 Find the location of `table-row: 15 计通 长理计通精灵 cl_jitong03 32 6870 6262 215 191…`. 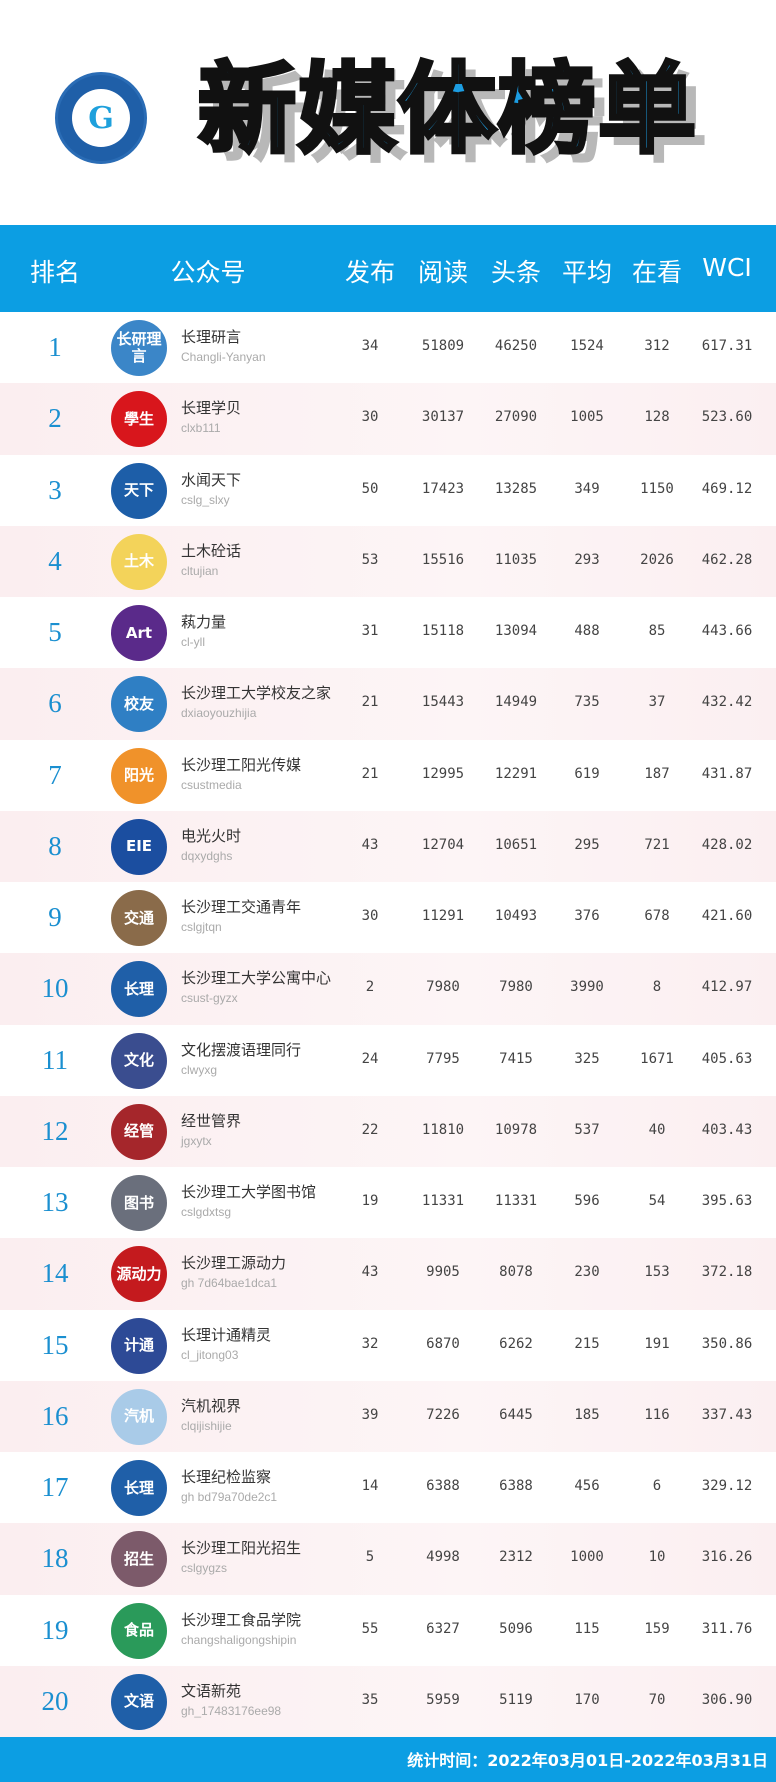

table-row: 15 计通 长理计通精灵 cl_jitong03 32 6870 6262 215 191… is located at coordinates (388, 1345).